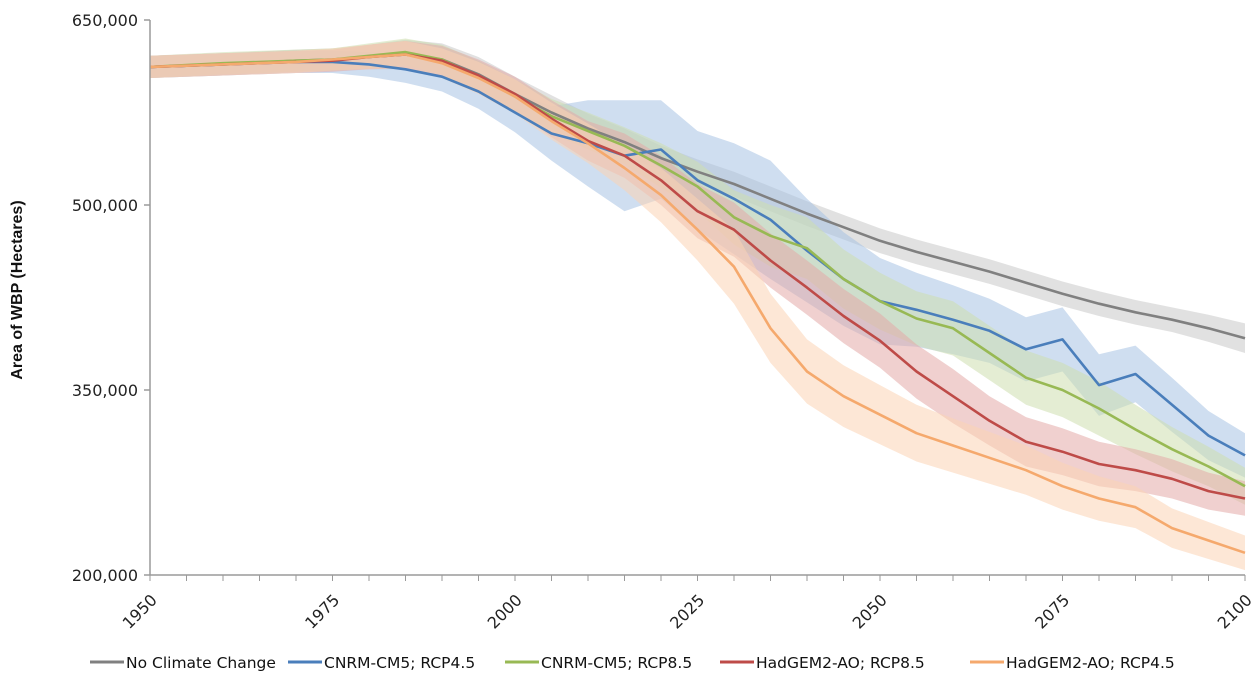 Image resolution: width=1260 pixels, height=675 pixels. What do you see at coordinates (105, 20) in the screenshot?
I see `y-tick-label: 650,000` at bounding box center [105, 20].